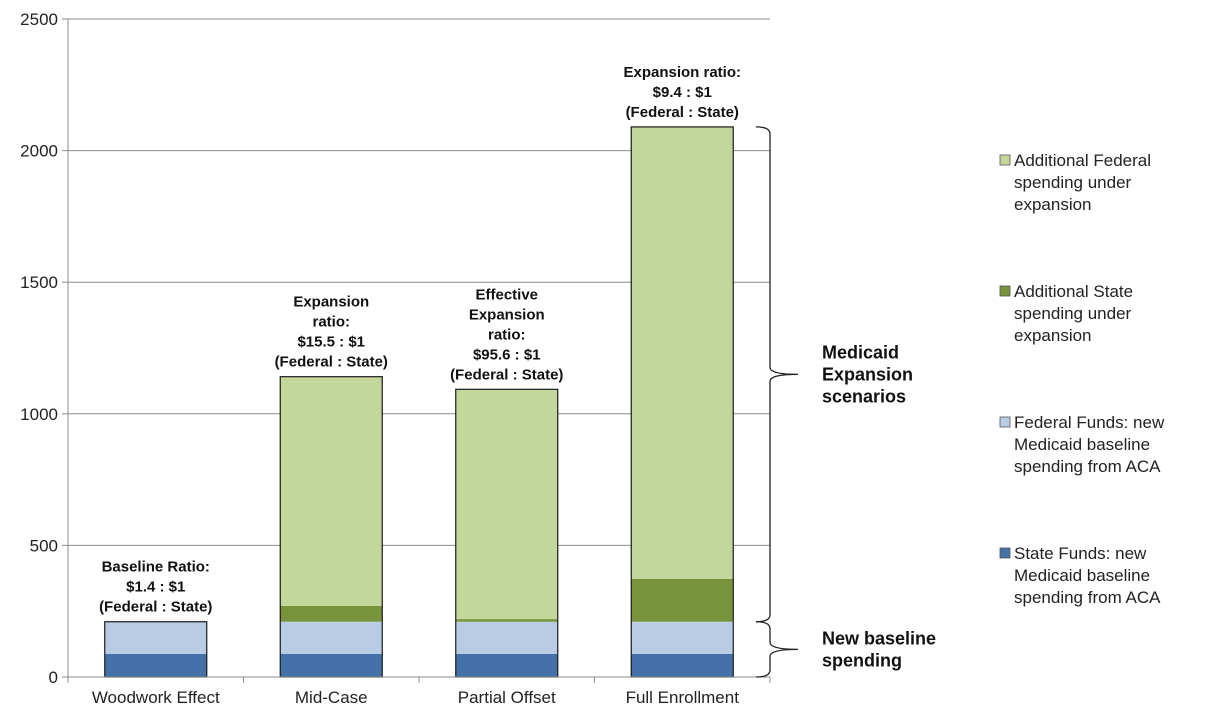  Describe the element at coordinates (507, 697) in the screenshot. I see `x-tick-label: Partial Offset` at that location.